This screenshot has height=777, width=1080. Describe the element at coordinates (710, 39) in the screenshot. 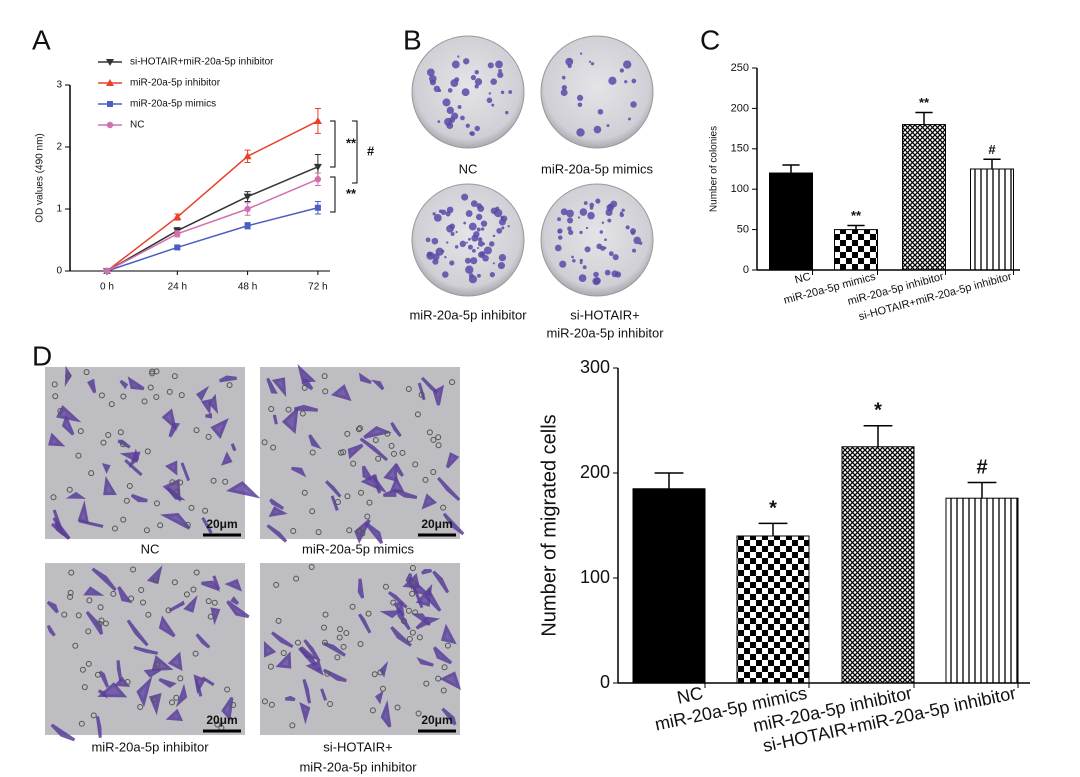

I see `panel-label: C` at that location.